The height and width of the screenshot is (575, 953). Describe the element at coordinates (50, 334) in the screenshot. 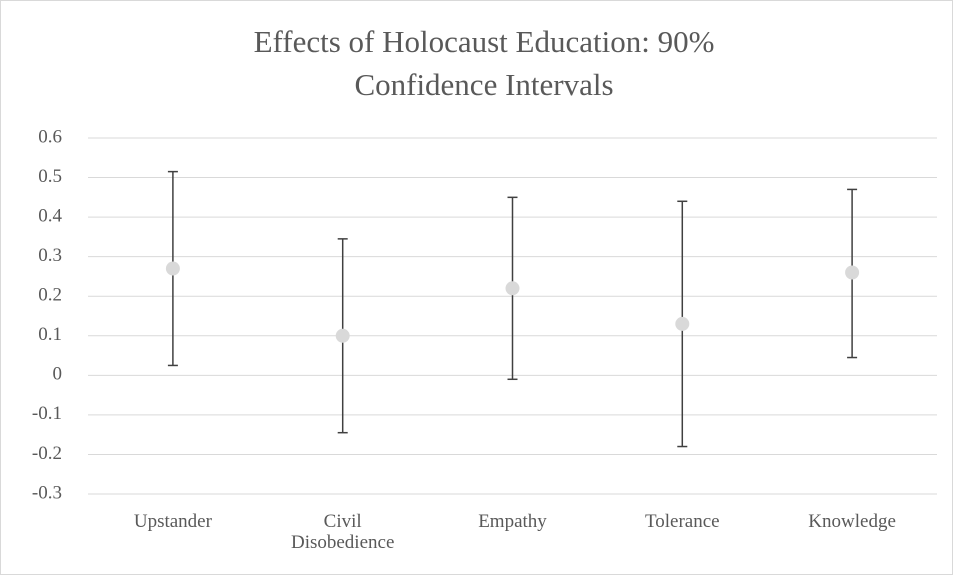

I see `y-tick-label: 0.1` at that location.